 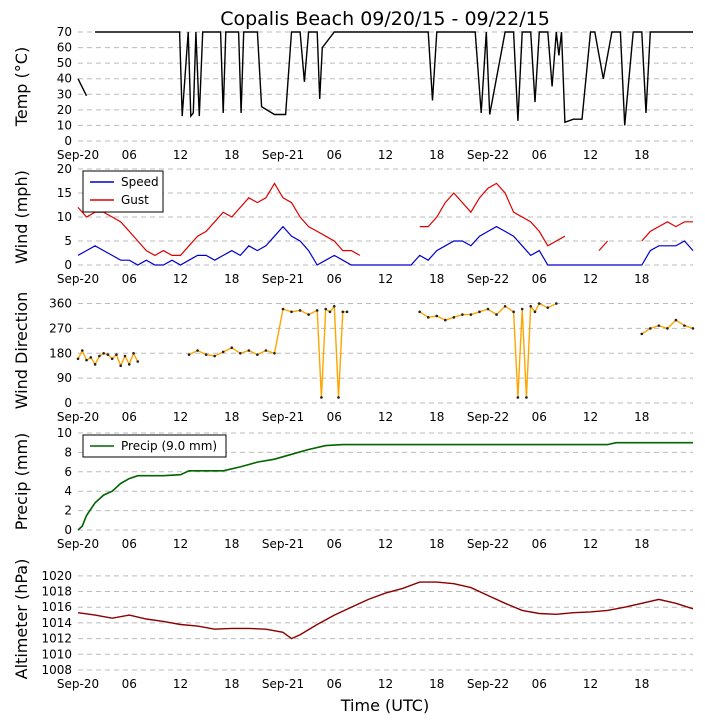 I want to click on gust-series-line, so click(x=385, y=219).